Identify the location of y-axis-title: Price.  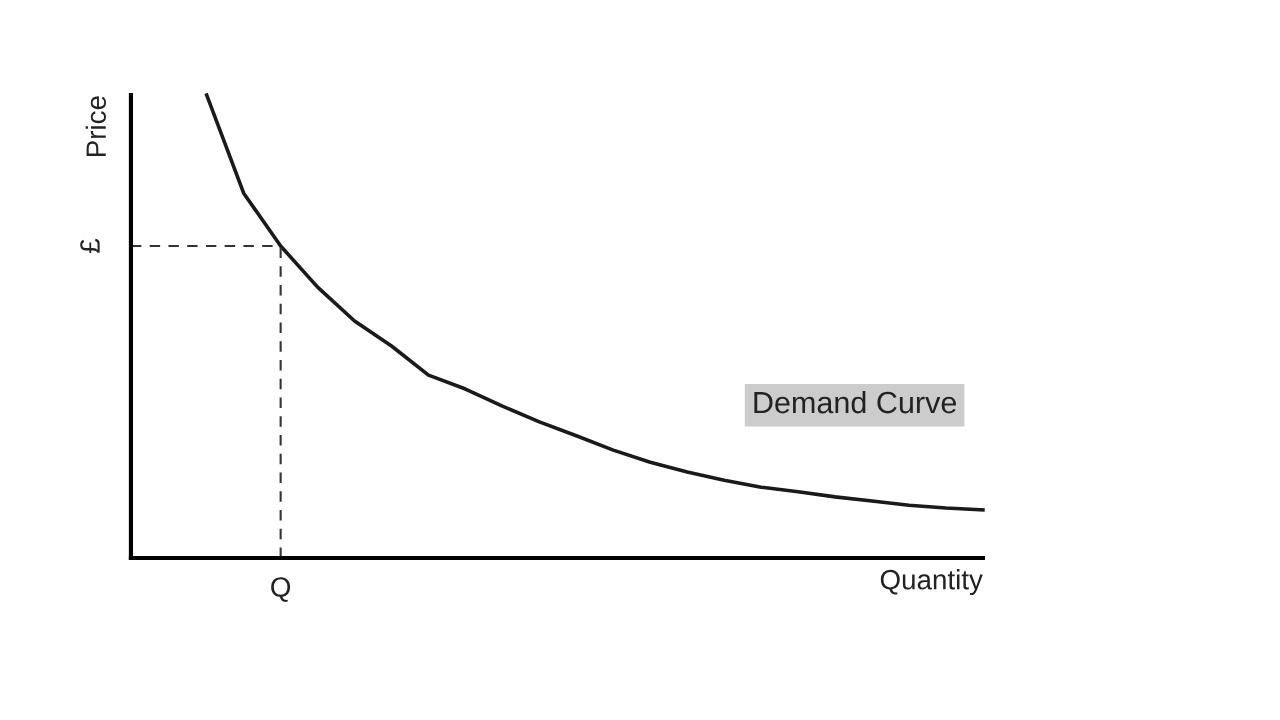
(96, 126).